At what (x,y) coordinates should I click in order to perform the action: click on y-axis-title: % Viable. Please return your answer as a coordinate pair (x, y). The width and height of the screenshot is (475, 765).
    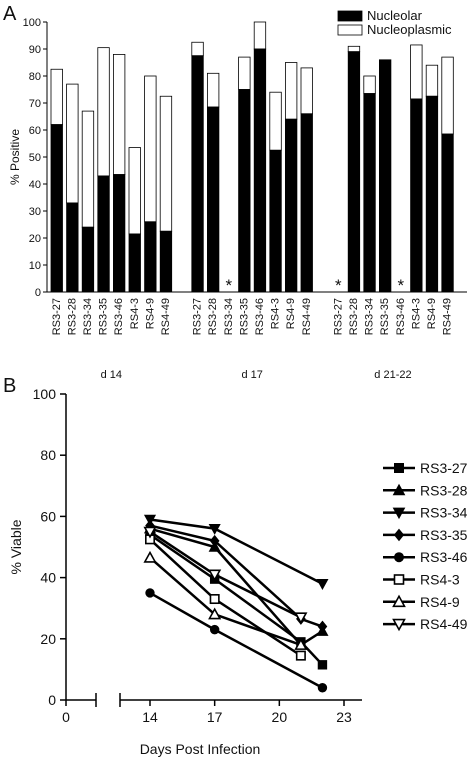
    Looking at the image, I should click on (16, 546).